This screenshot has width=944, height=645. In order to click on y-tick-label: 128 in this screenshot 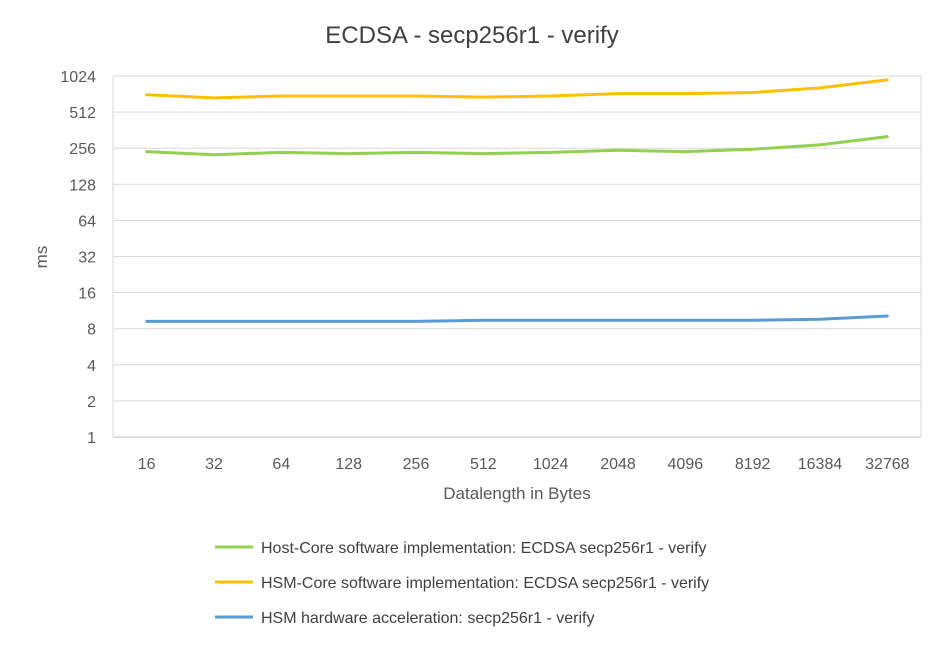, I will do `click(82, 185)`.